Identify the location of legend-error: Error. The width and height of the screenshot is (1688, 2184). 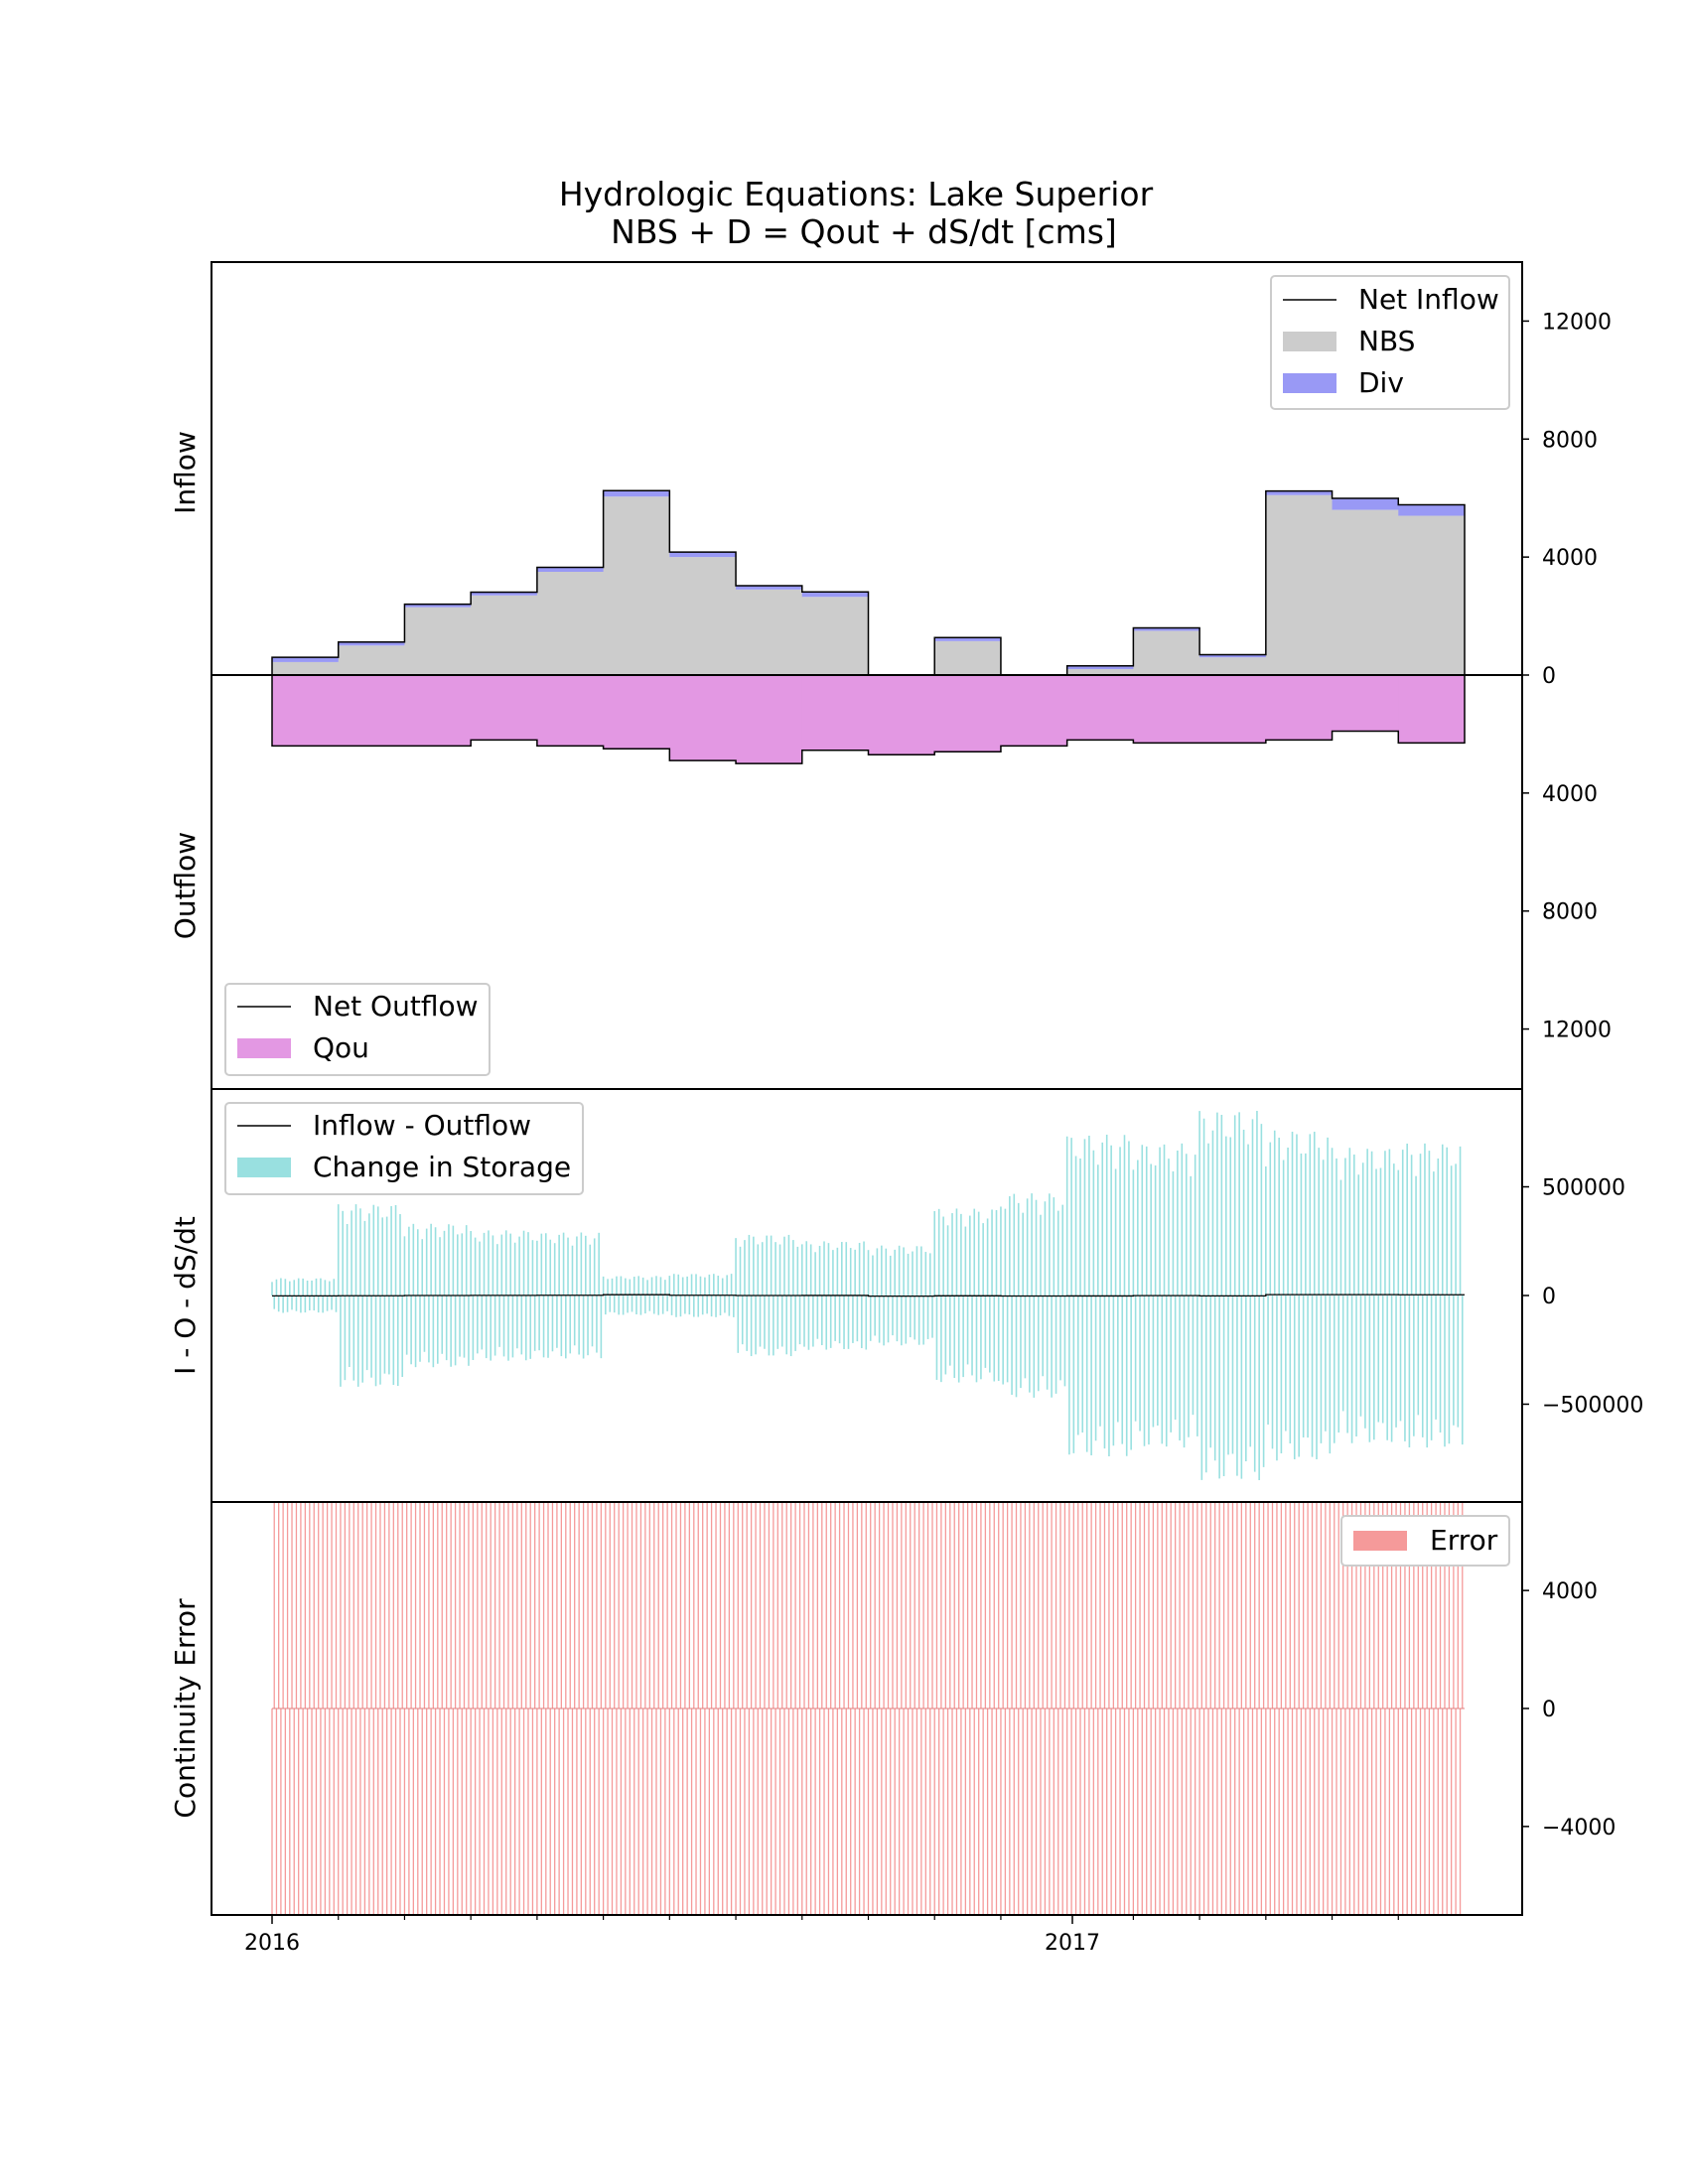
(1425, 1541).